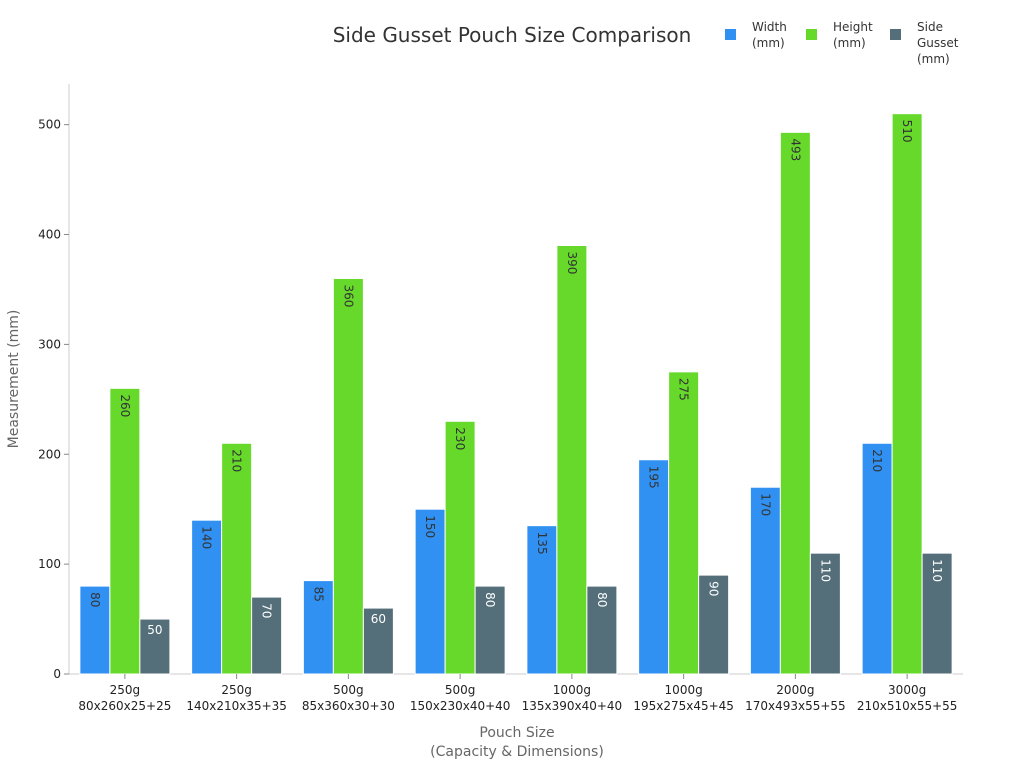  Describe the element at coordinates (907, 131) in the screenshot. I see `bar-value-label: 510` at that location.